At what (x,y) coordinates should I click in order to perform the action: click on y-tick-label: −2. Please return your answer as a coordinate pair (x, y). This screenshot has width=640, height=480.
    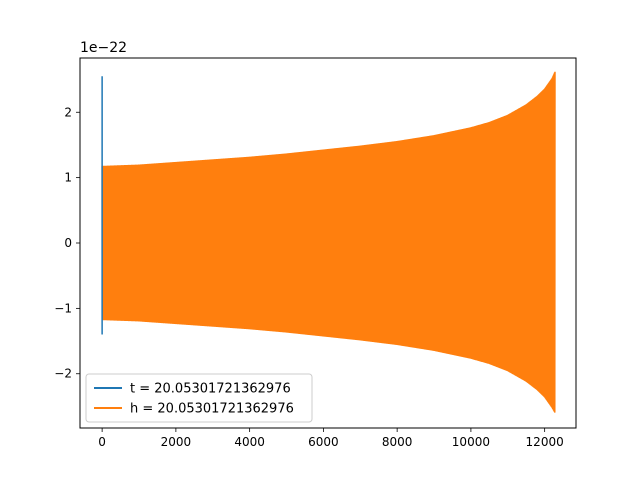
    Looking at the image, I should click on (63, 374).